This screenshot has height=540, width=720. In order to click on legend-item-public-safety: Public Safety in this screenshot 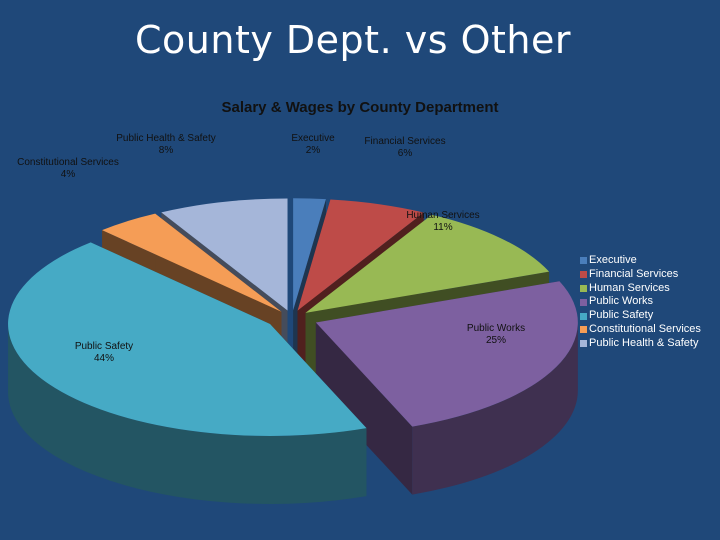, I will do `click(640, 316)`.